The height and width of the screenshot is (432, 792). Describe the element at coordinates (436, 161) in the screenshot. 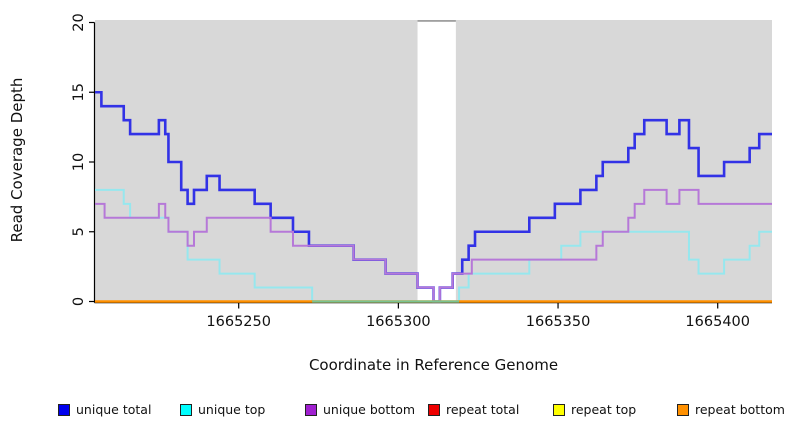

I see `gap-band` at that location.